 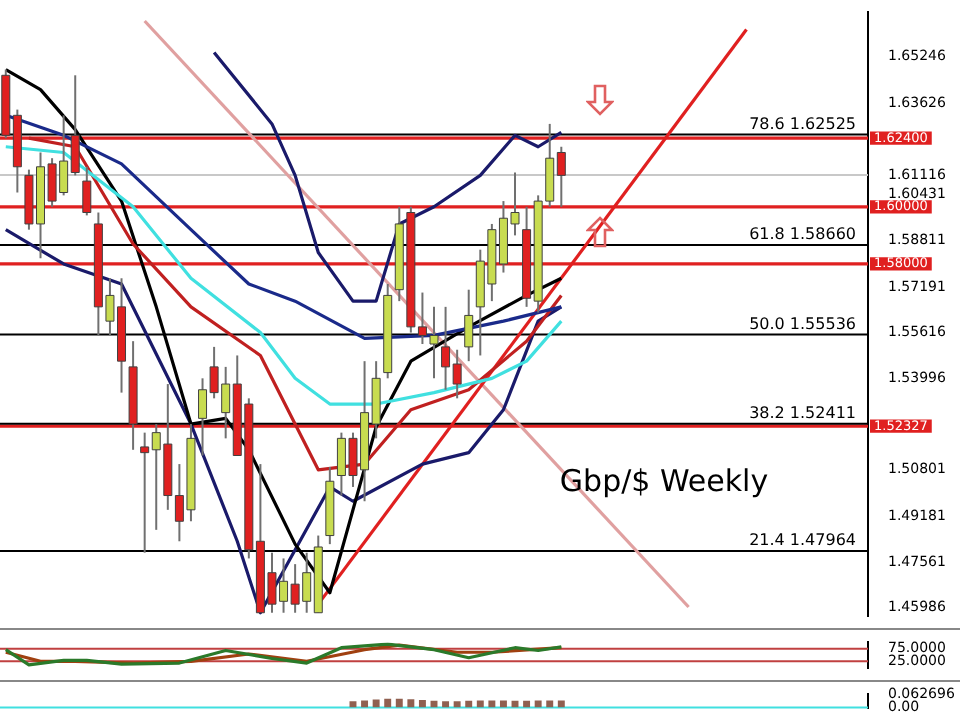 I want to click on ref-line-label: 61.8 1.58660, so click(x=802, y=234).